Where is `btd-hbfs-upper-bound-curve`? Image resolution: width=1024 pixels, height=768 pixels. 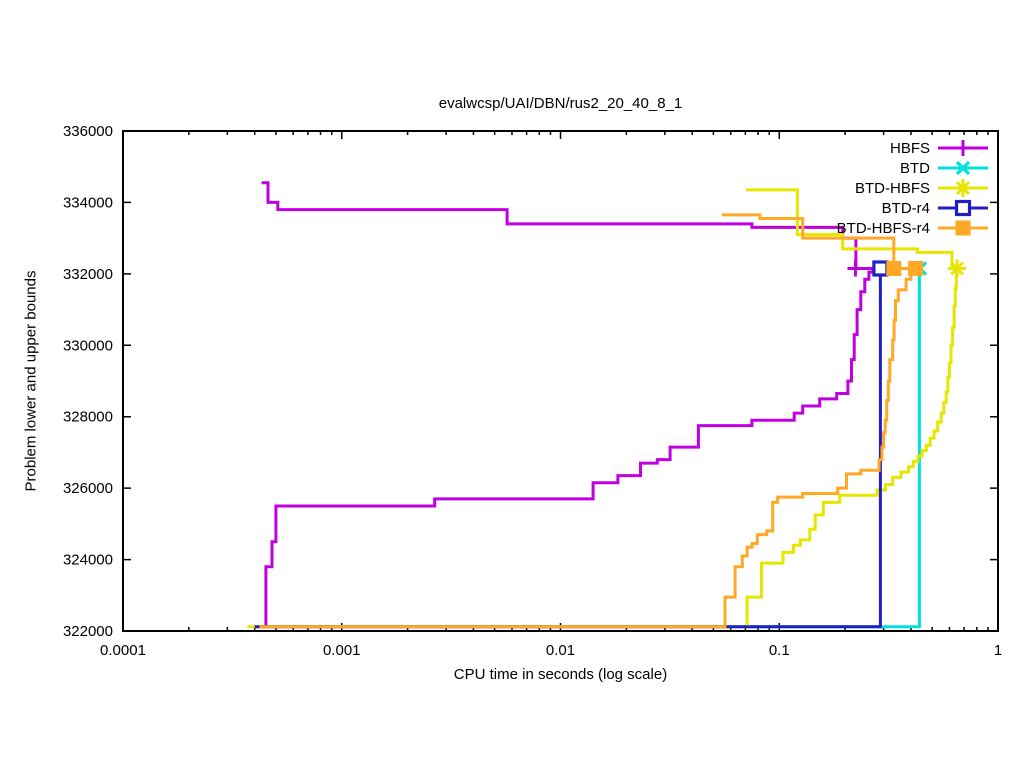
btd-hbfs-upper-bound-curve is located at coordinates (852, 229).